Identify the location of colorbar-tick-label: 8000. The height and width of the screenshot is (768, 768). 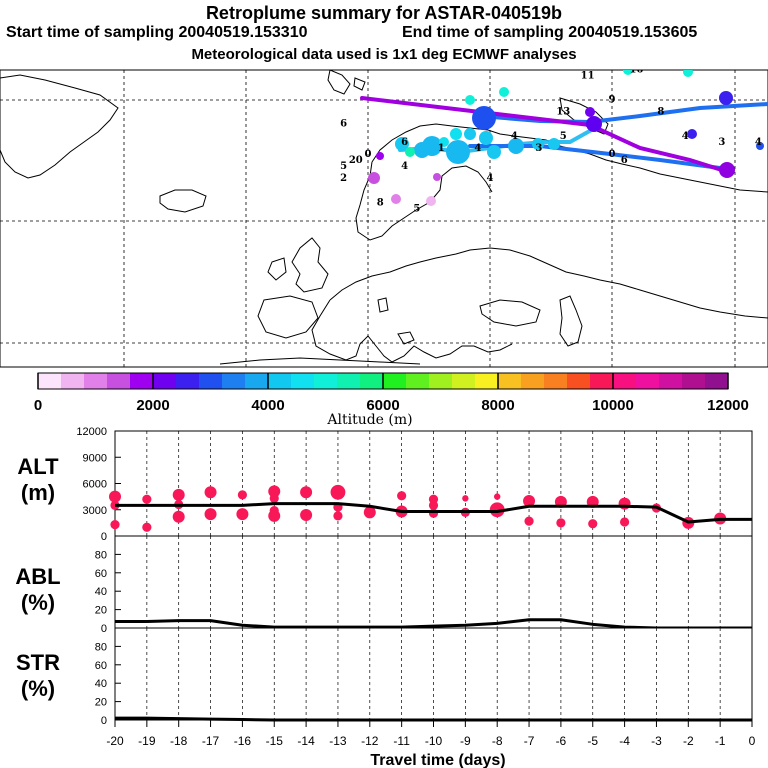
(497, 405).